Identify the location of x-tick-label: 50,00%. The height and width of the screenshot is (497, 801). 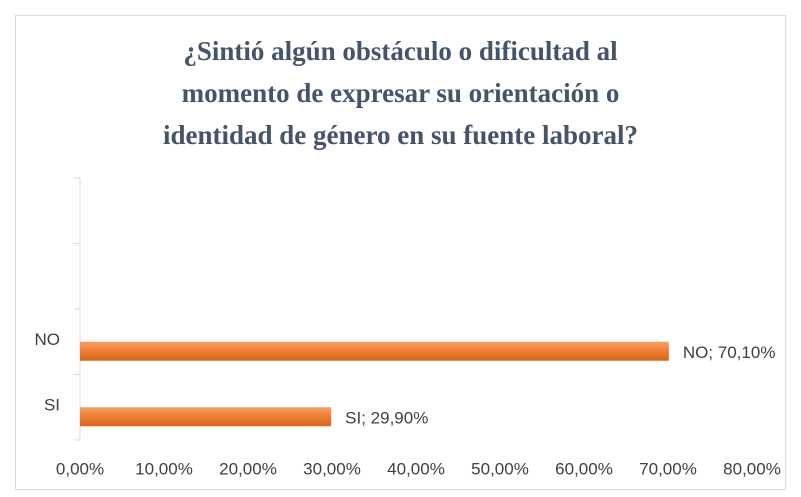
(500, 468).